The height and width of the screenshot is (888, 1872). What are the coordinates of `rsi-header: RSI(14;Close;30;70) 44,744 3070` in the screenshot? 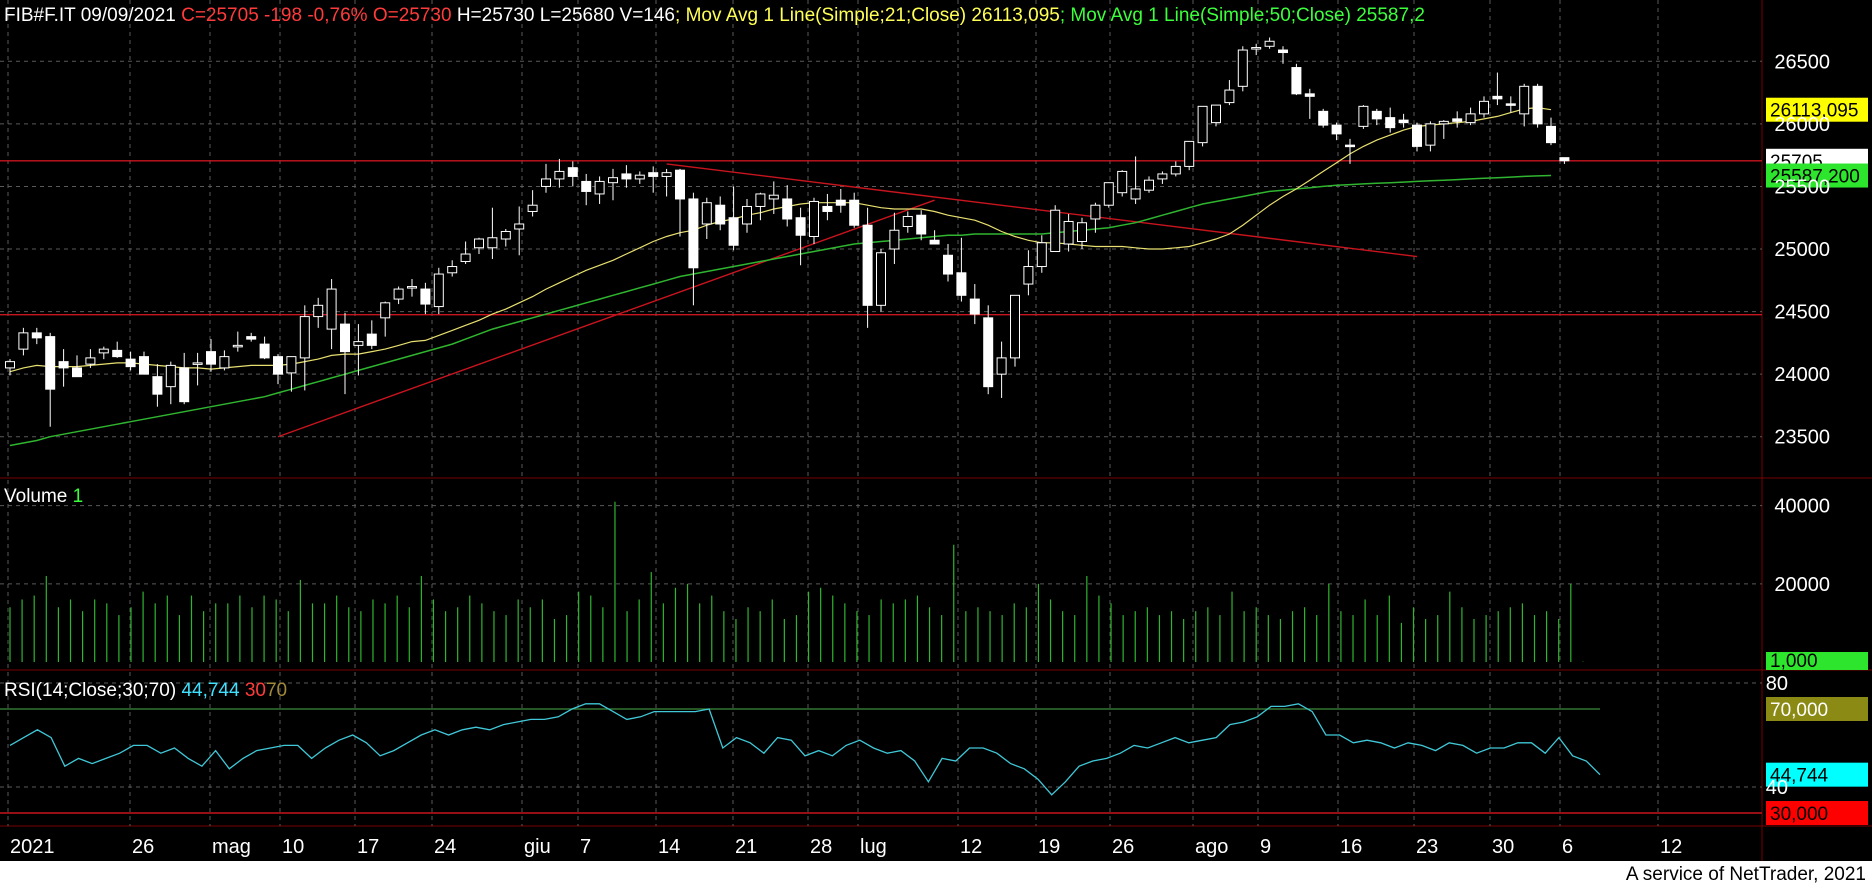 It's located at (145, 691).